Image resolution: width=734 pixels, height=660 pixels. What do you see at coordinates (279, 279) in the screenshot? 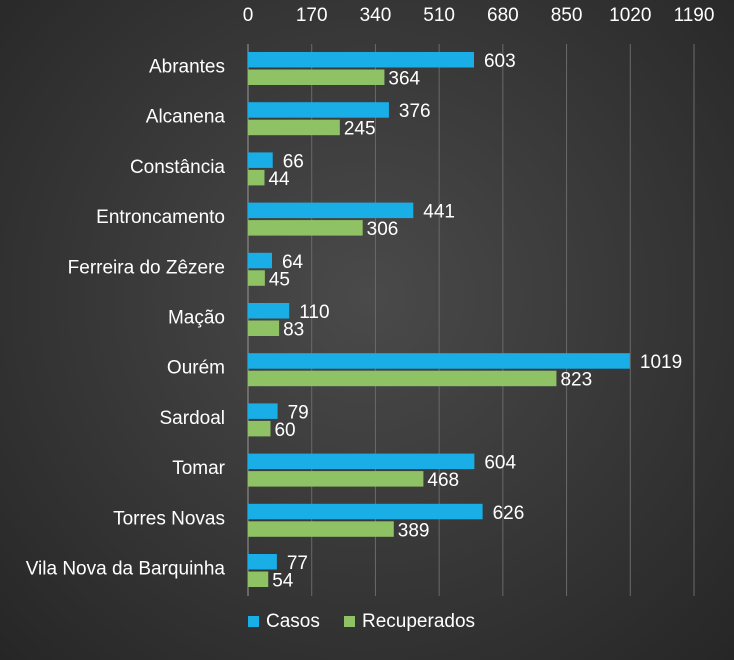
I see `data-label-recuperados-ferreira-do-zezere: 45` at bounding box center [279, 279].